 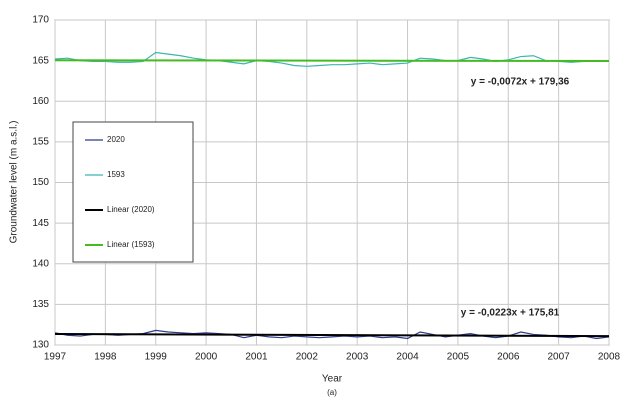 I want to click on legend-label: Linear (1593), so click(x=131, y=244).